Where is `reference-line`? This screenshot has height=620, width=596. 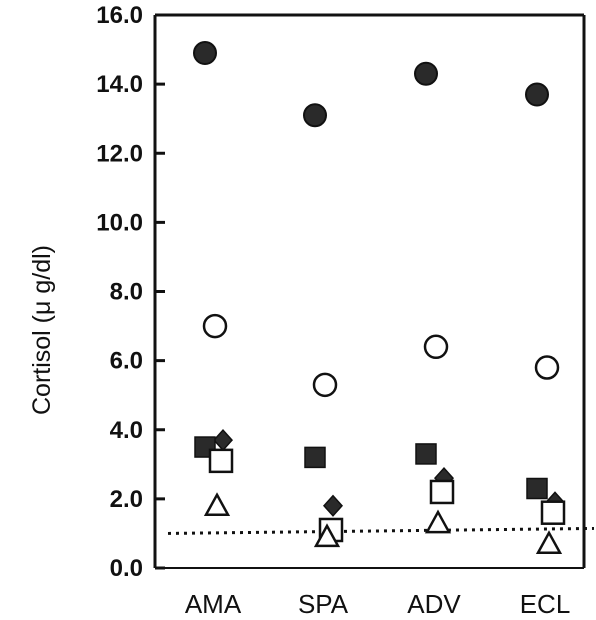
reference-line is located at coordinates (381, 530).